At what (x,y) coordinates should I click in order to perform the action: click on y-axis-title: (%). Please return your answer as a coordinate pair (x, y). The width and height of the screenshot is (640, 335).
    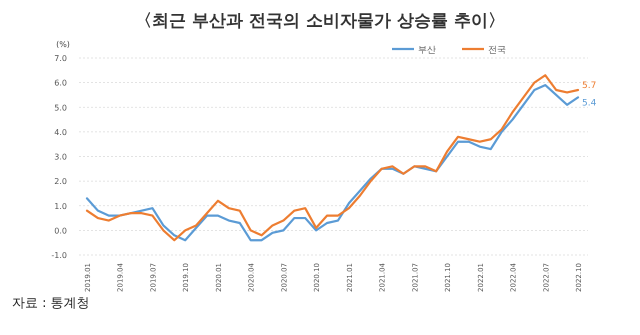
    Looking at the image, I should click on (63, 44).